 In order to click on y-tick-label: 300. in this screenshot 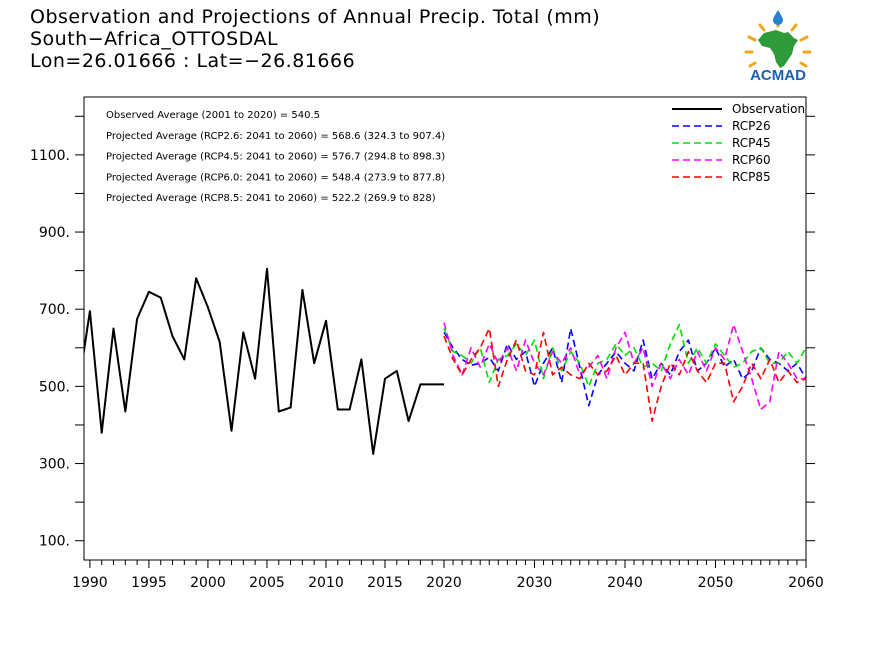, I will do `click(54, 465)`.